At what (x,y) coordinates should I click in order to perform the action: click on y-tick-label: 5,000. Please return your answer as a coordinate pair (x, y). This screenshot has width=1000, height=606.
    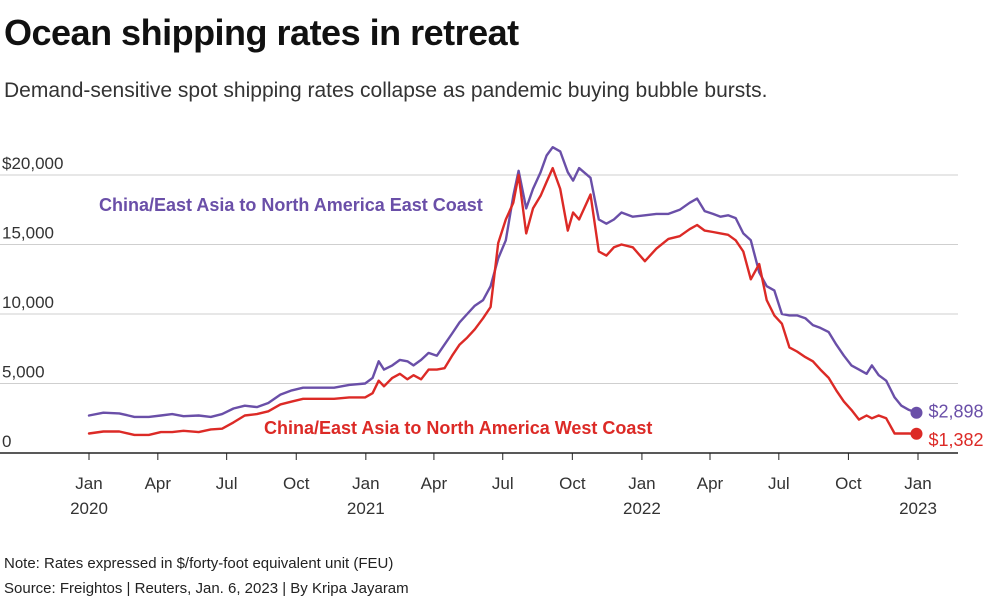
    Looking at the image, I should click on (23, 372).